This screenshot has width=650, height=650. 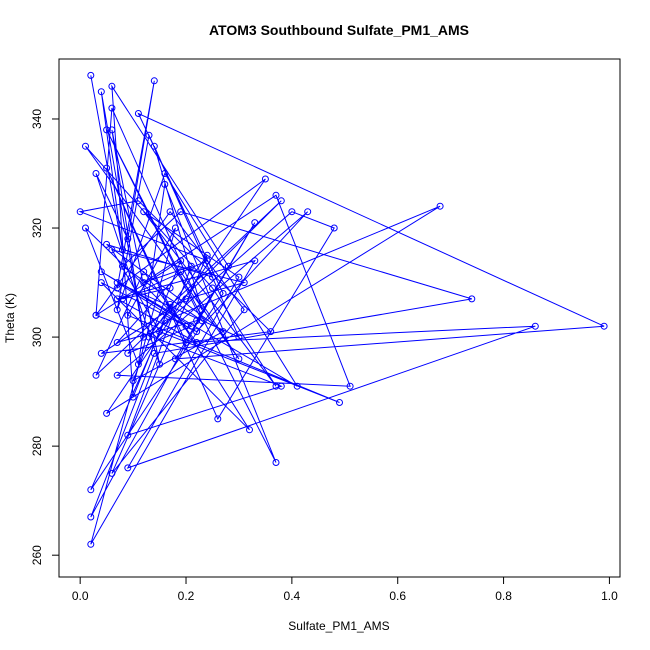 I want to click on x-tick-label: 1.0, so click(x=609, y=596).